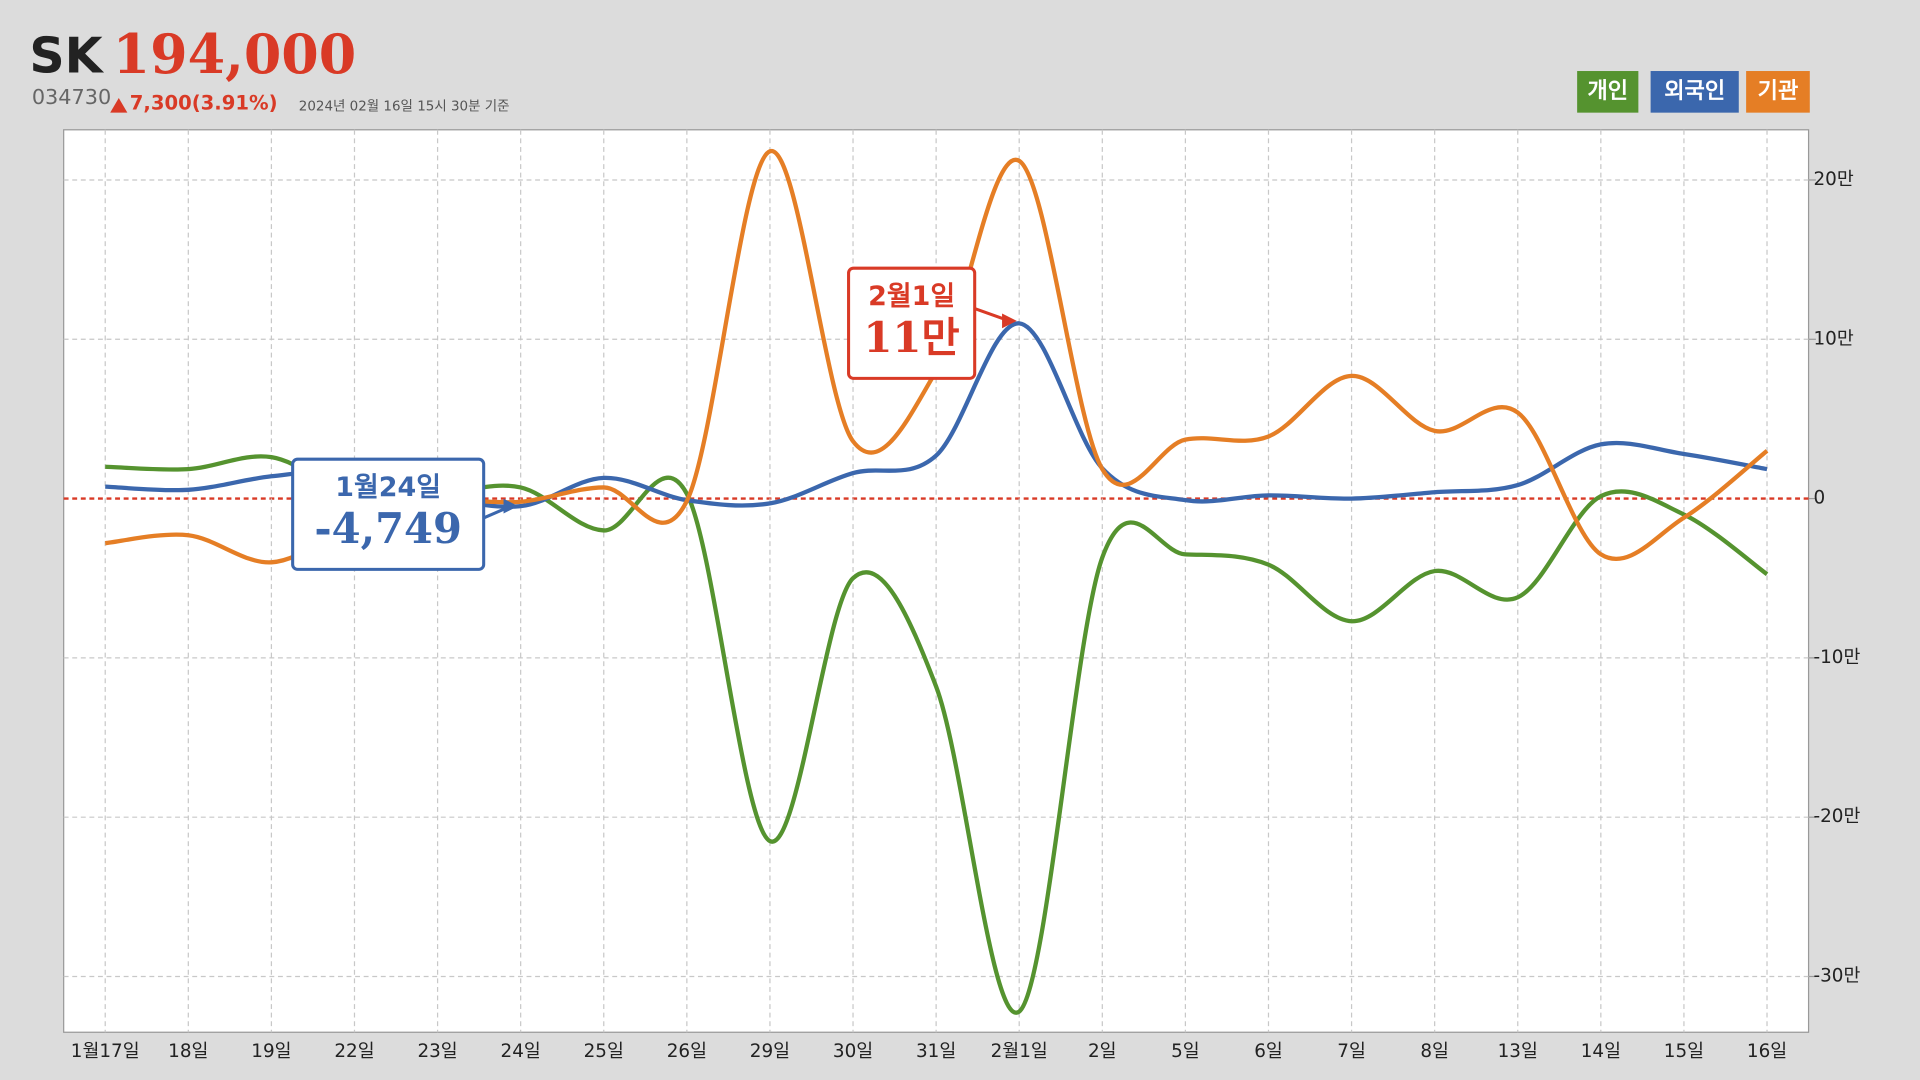 This screenshot has width=1920, height=1080. Describe the element at coordinates (188, 1051) in the screenshot. I see `x-tick-label: 18일` at that location.